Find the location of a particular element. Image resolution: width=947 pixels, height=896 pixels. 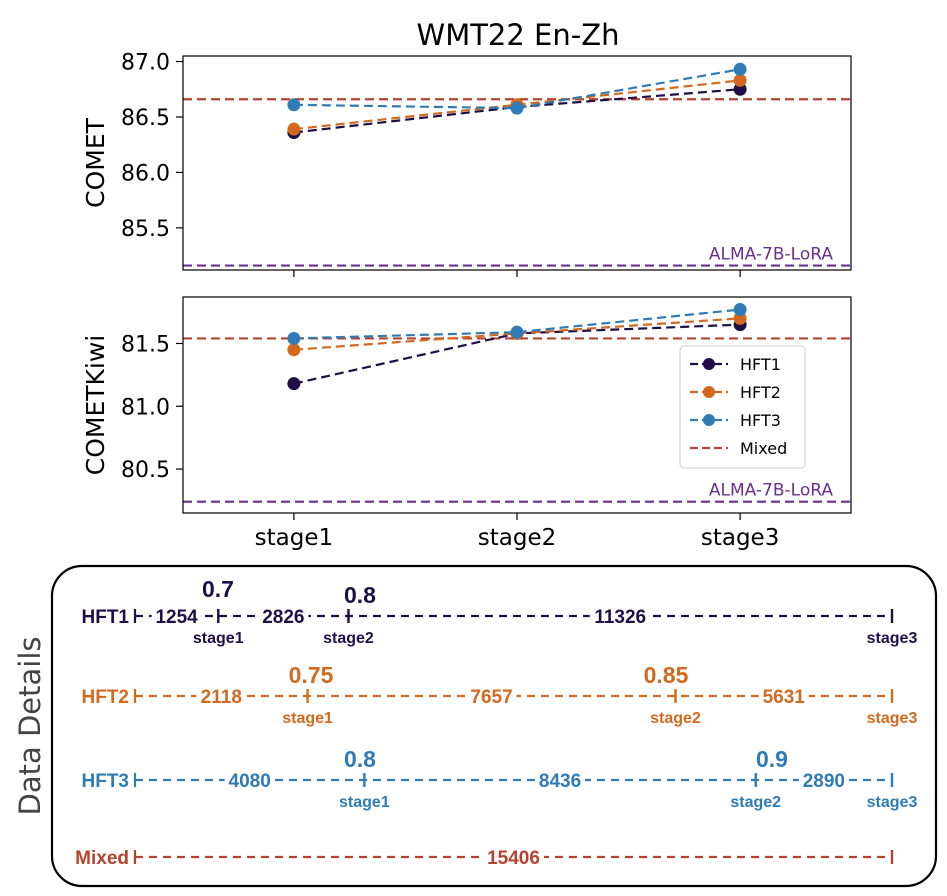

legend: HFT1 HFT2 HFT3 Mixed is located at coordinates (742, 407).